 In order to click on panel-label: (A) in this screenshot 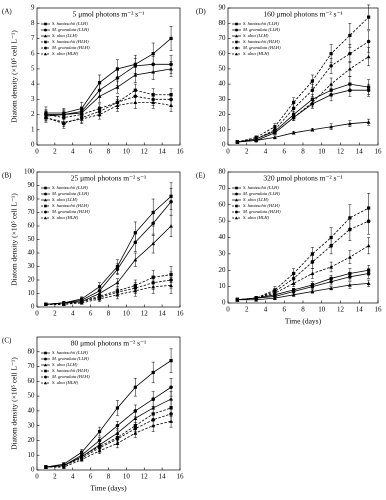, I will do `click(7, 12)`.